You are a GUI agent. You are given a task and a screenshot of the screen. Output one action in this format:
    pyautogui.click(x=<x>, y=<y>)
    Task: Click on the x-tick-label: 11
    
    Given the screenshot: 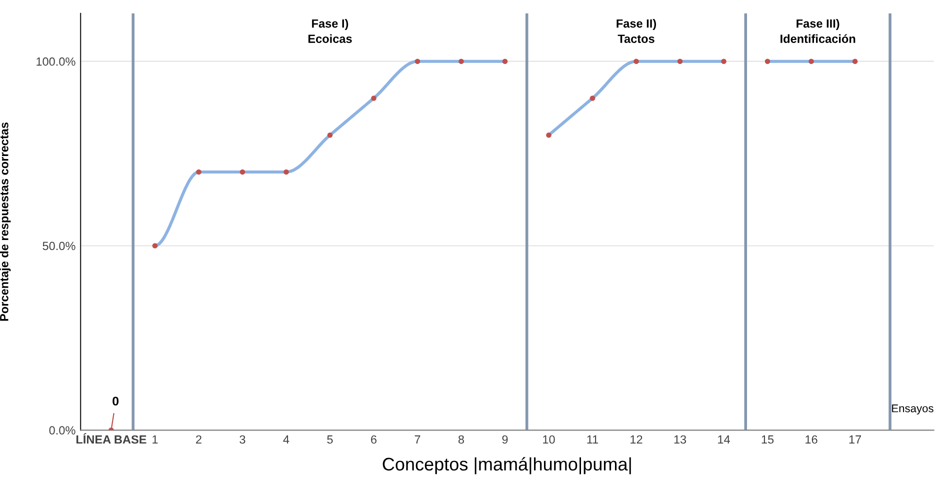 What is the action you would take?
    pyautogui.click(x=592, y=439)
    